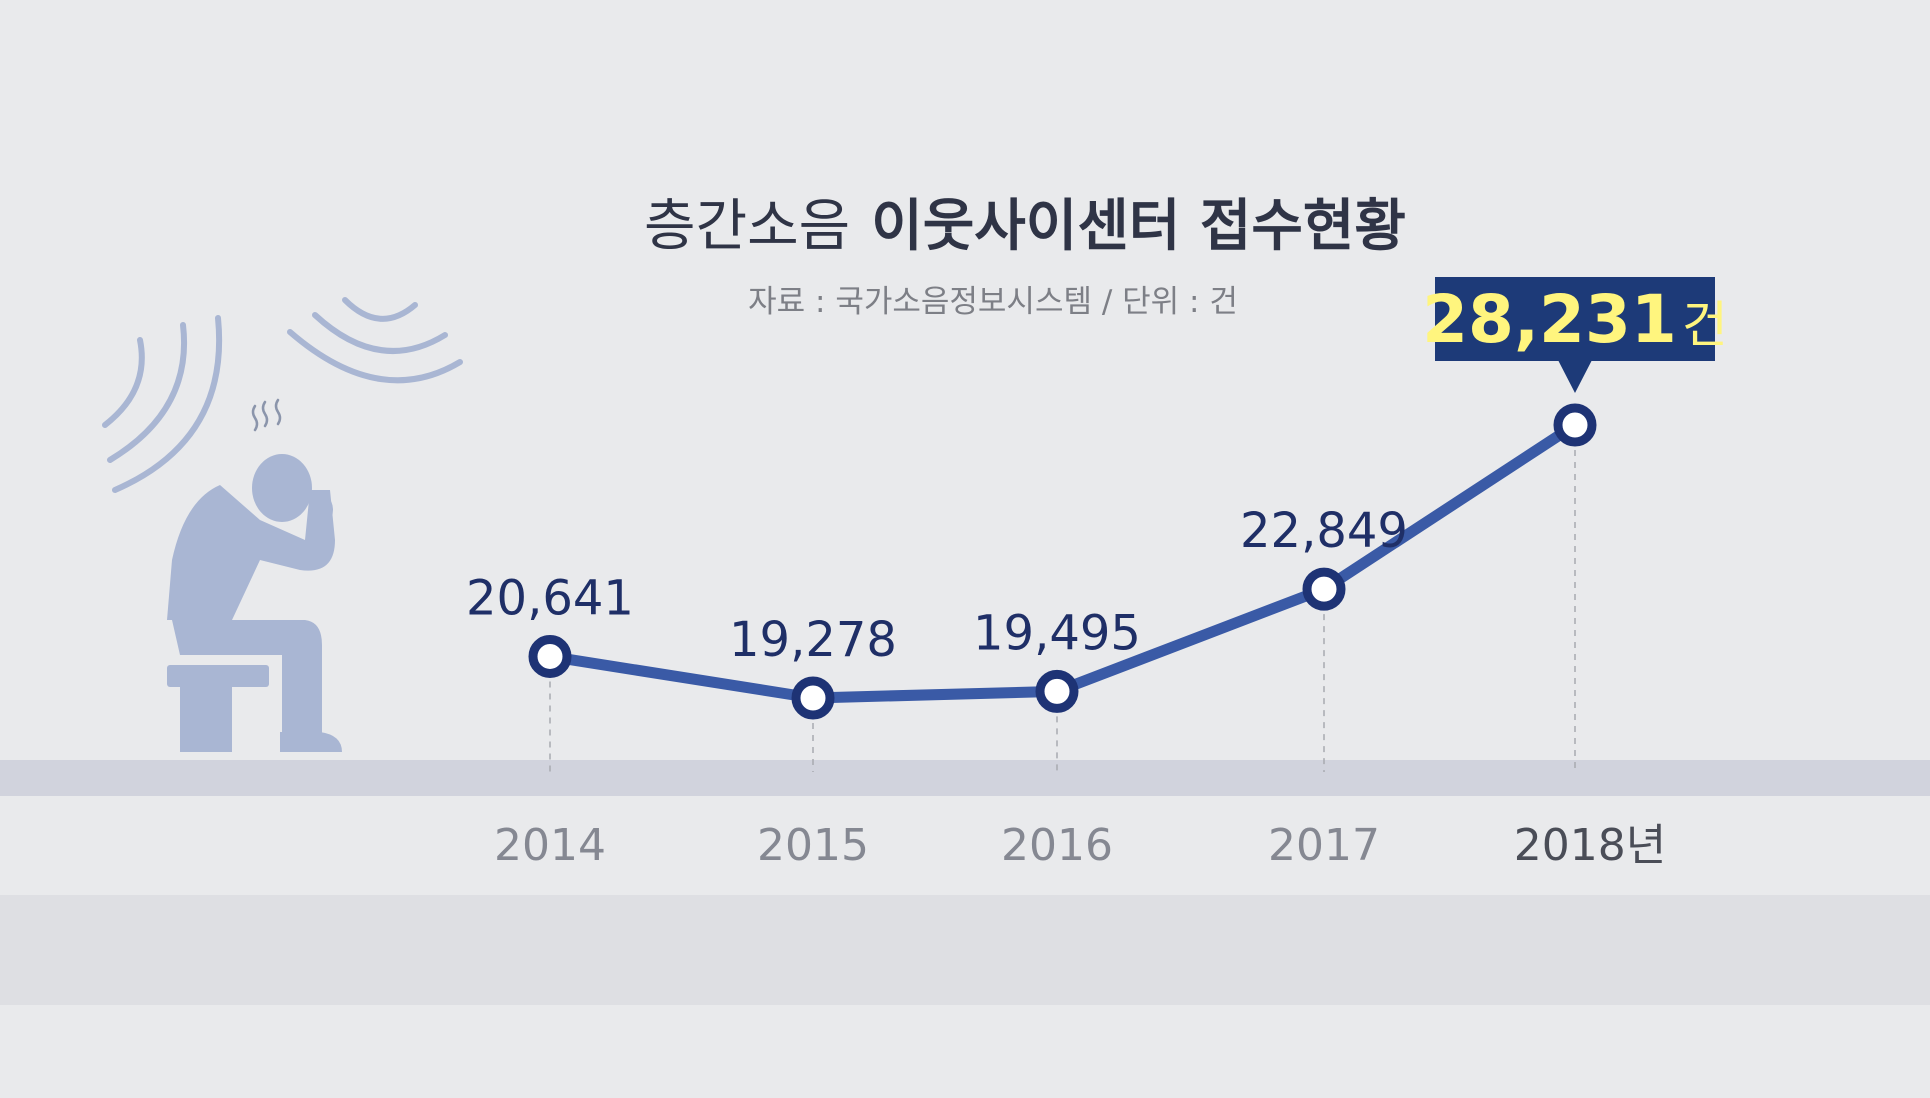 This screenshot has height=1098, width=1930. What do you see at coordinates (965, 950) in the screenshot?
I see `lower-band` at bounding box center [965, 950].